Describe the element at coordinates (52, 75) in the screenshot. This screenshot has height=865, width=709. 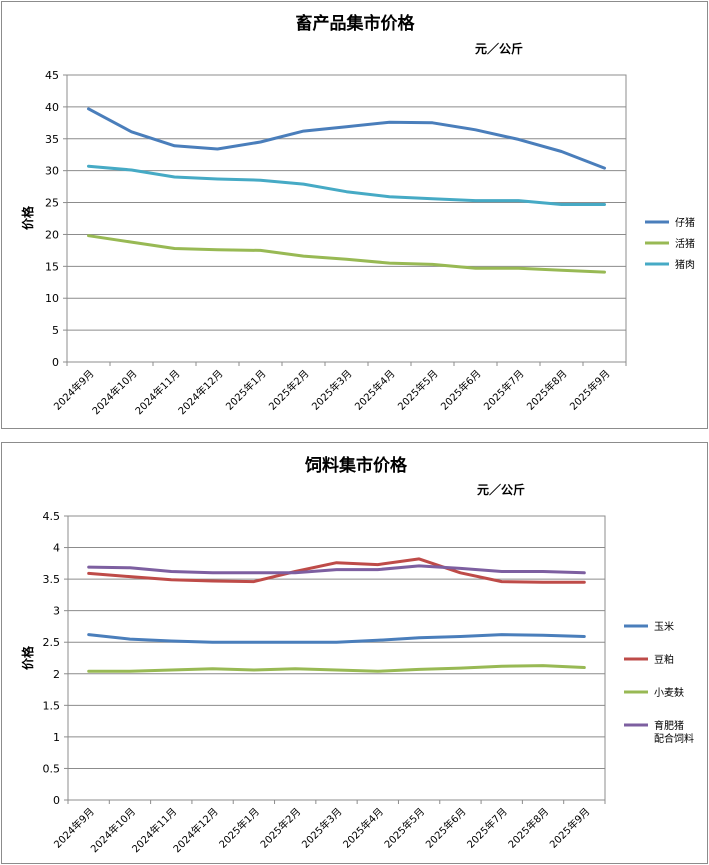
I see `y-tick-label: 45` at that location.